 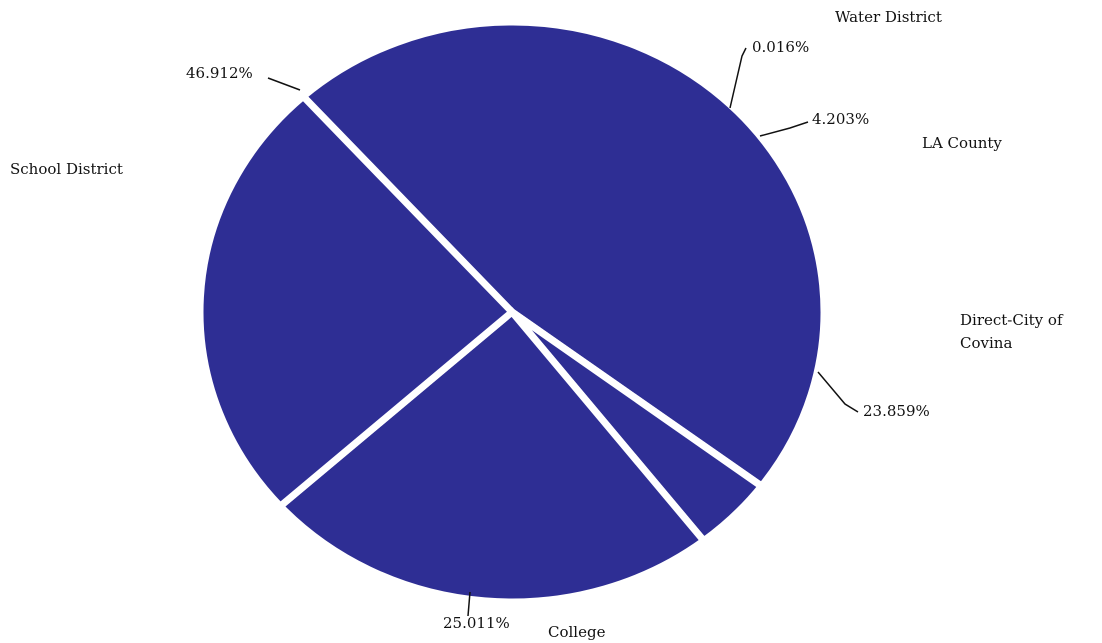 What do you see at coordinates (780, 47) in the screenshot?
I see `value-water-district: 0.016%` at bounding box center [780, 47].